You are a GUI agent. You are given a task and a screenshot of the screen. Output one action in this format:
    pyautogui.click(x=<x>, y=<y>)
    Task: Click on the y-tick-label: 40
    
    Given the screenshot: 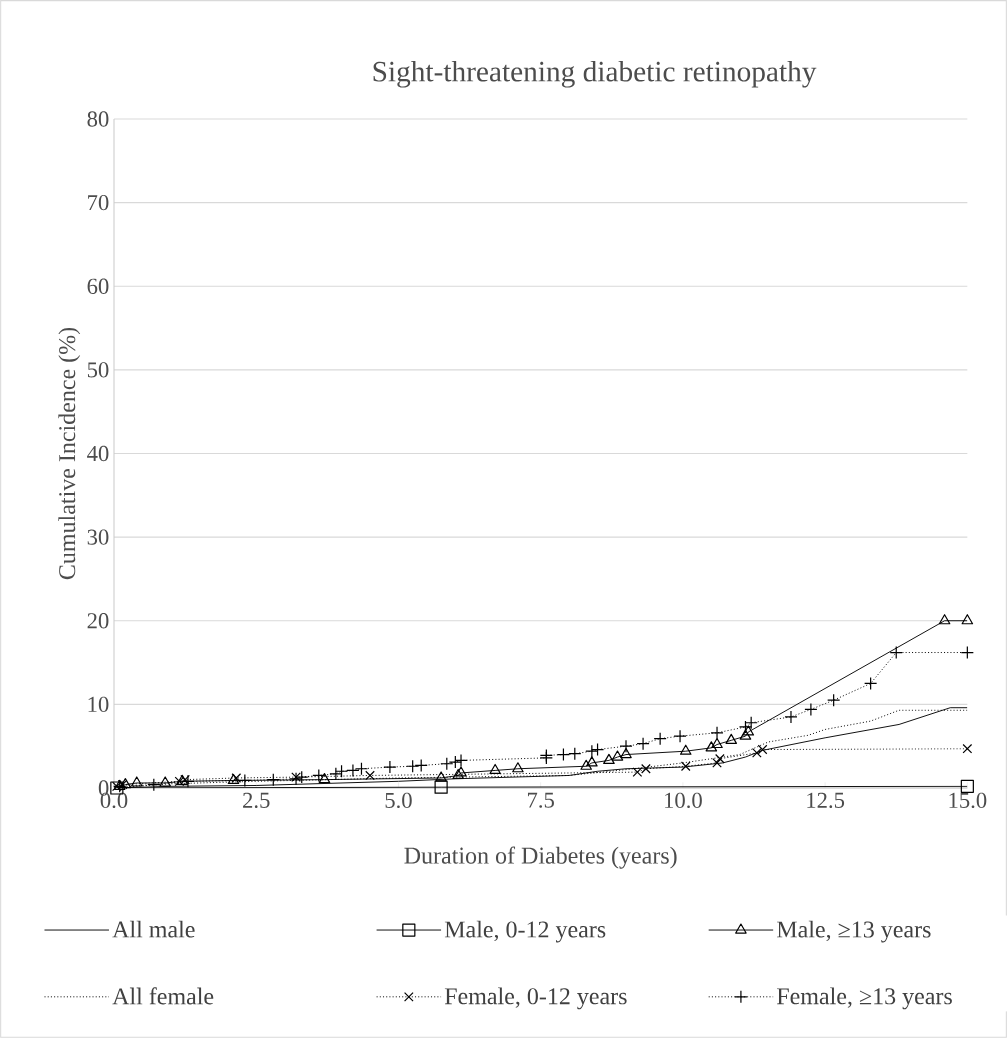 What is the action you would take?
    pyautogui.click(x=98, y=453)
    